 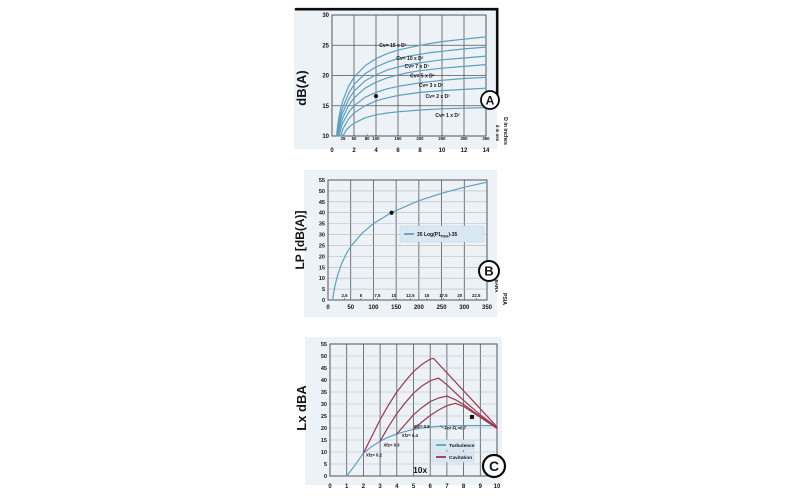 I want to click on y-axis-title: Lx dBA, so click(x=301, y=408).